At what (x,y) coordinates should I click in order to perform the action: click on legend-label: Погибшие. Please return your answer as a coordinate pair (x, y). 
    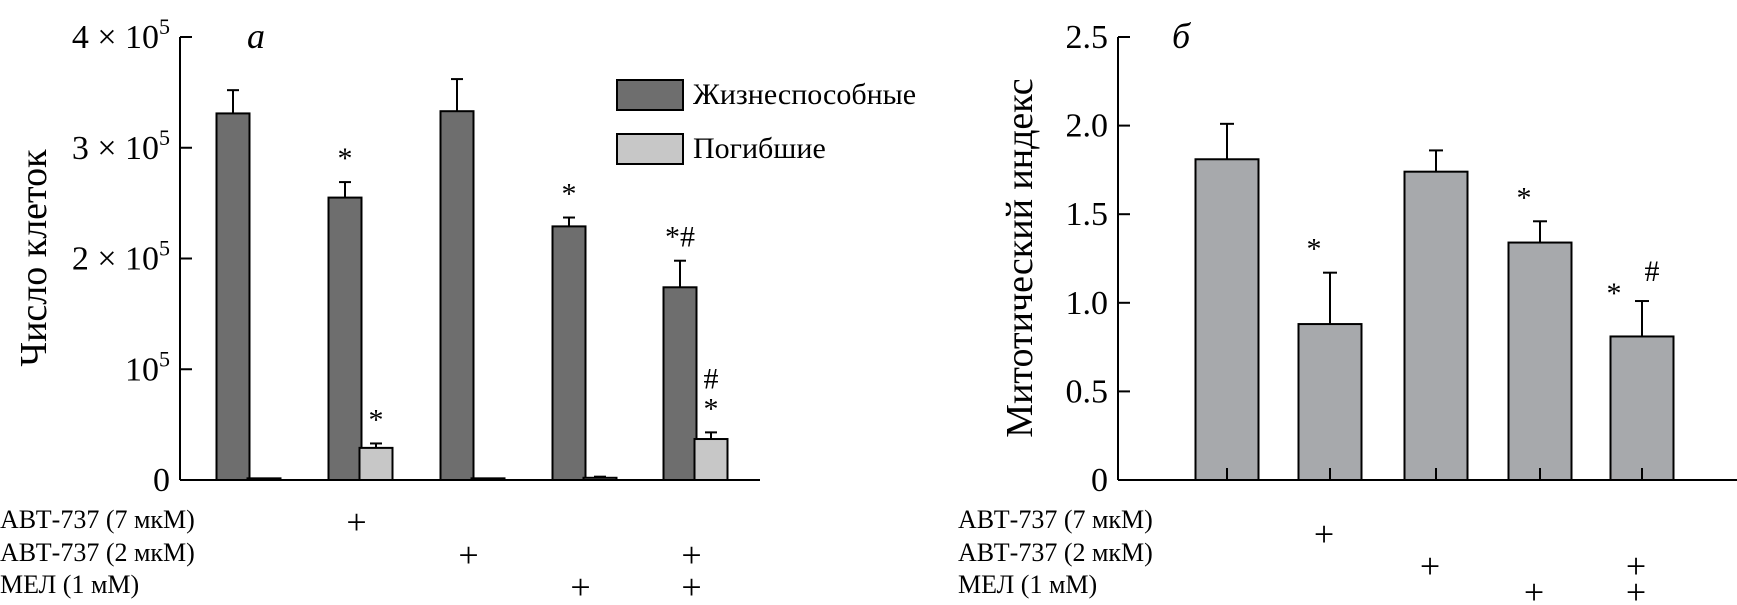
    Looking at the image, I should click on (759, 148).